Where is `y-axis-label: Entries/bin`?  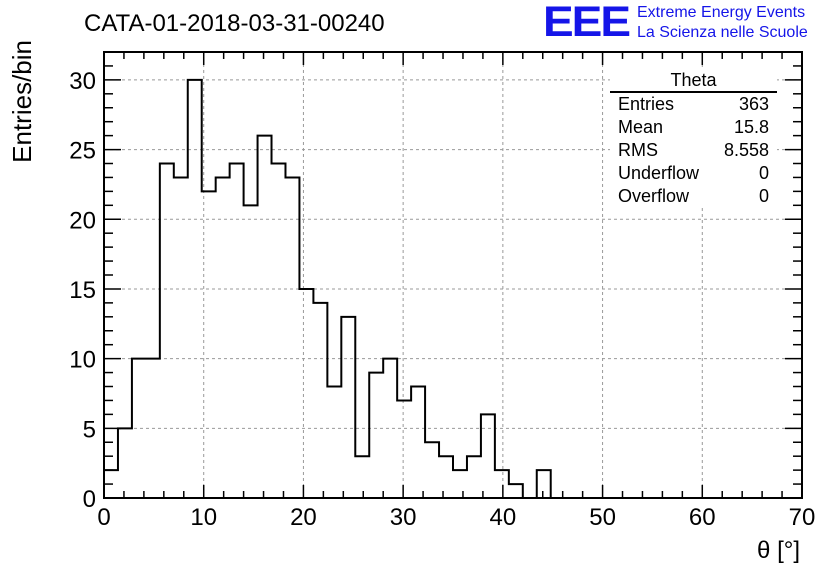 y-axis-label: Entries/bin is located at coordinates (22, 101).